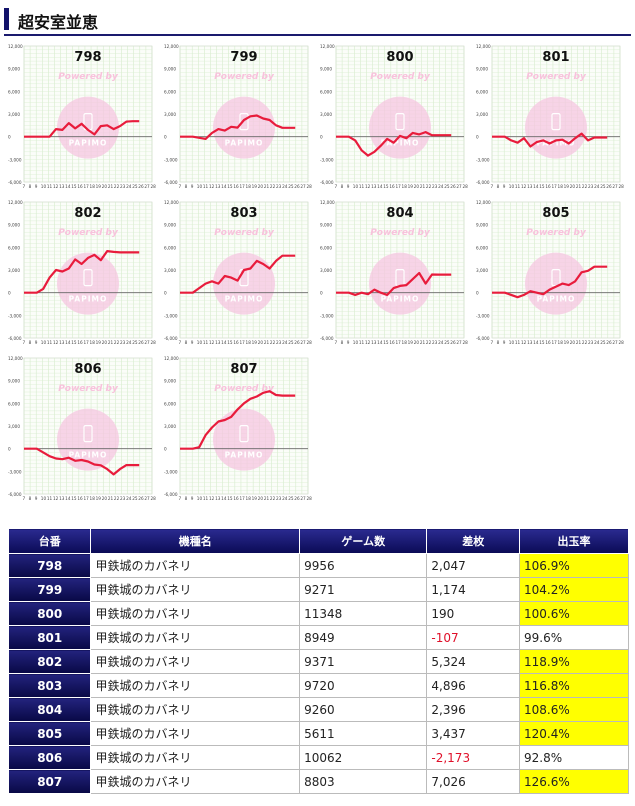 This screenshot has width=635, height=806. I want to click on cell-machine-number: 805, so click(49, 733).